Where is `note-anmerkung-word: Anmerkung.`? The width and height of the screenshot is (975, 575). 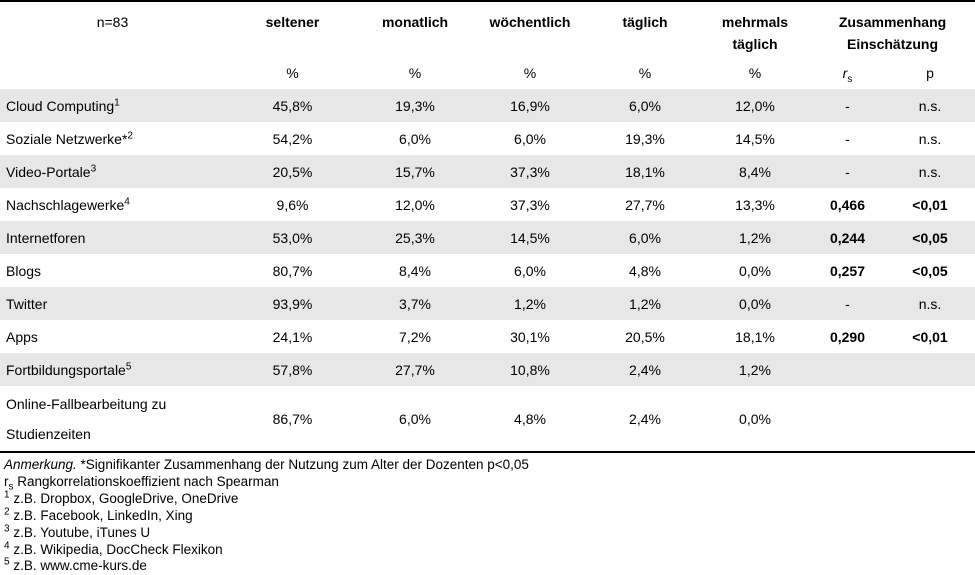
note-anmerkung-word: Anmerkung. is located at coordinates (40, 464).